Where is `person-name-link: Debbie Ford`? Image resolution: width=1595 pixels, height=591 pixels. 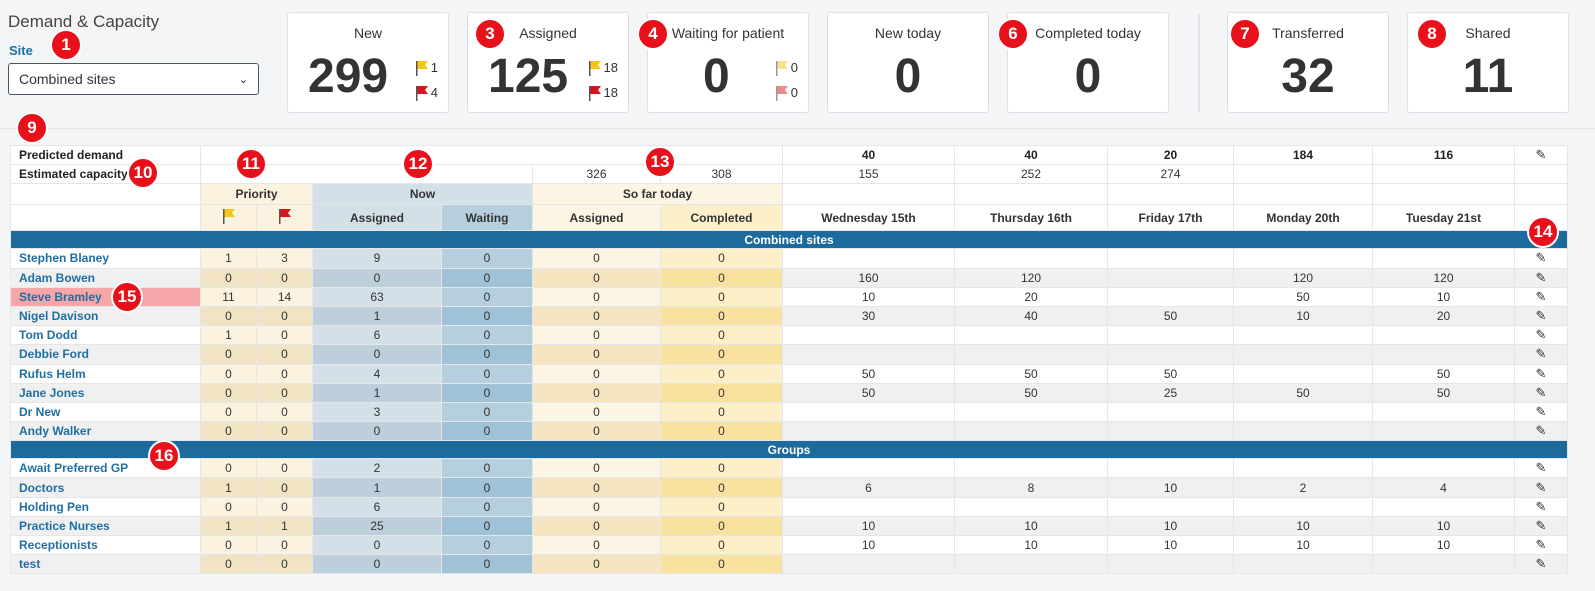 person-name-link: Debbie Ford is located at coordinates (105, 354).